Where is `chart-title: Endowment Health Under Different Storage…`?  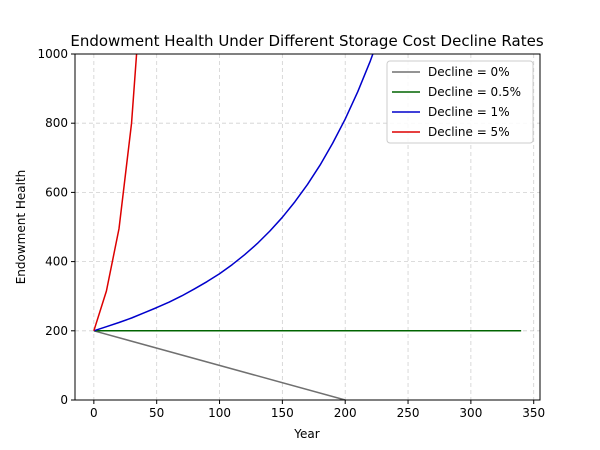 chart-title: Endowment Health Under Different Storage… is located at coordinates (306, 41).